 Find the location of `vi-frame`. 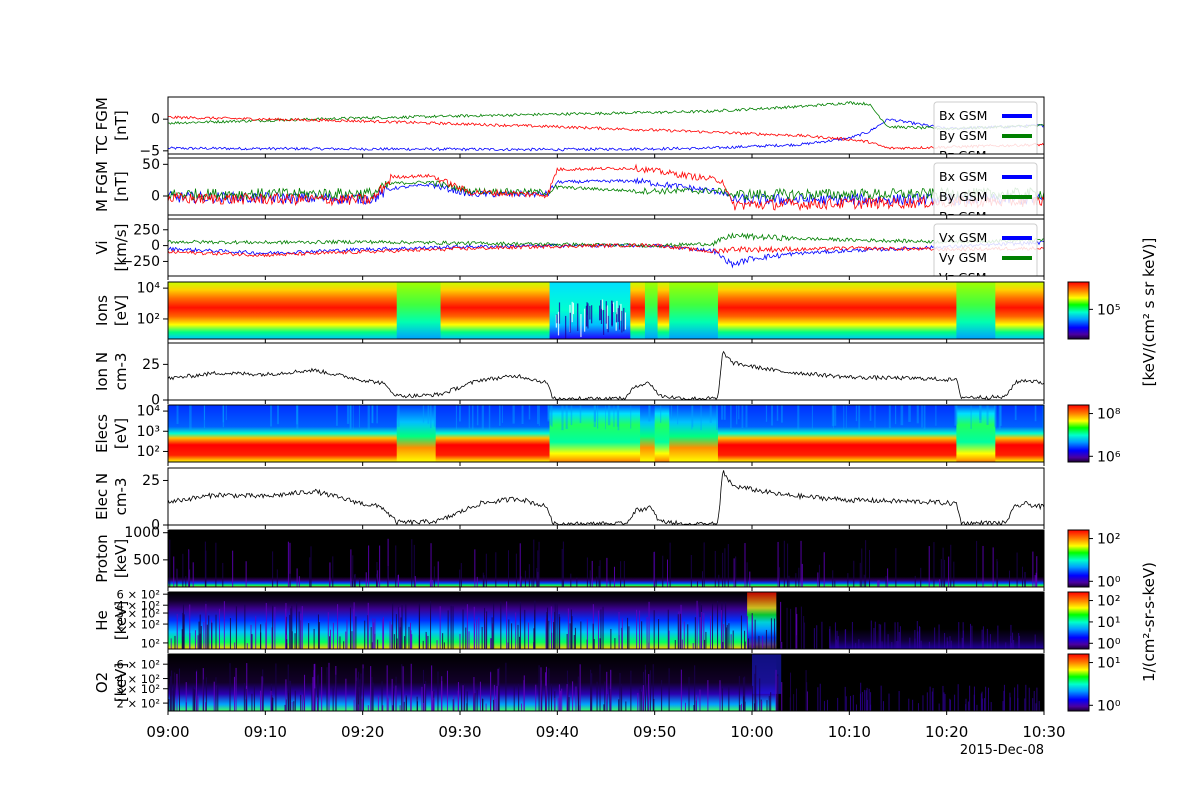

vi-frame is located at coordinates (606, 247).